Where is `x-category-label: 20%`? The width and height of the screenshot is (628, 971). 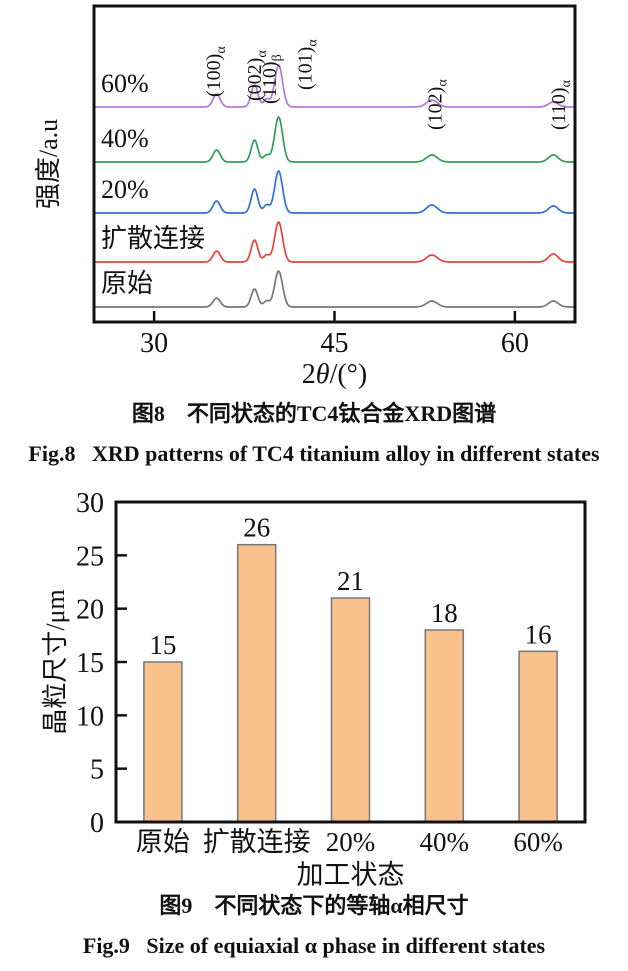
x-category-label: 20% is located at coordinates (351, 842).